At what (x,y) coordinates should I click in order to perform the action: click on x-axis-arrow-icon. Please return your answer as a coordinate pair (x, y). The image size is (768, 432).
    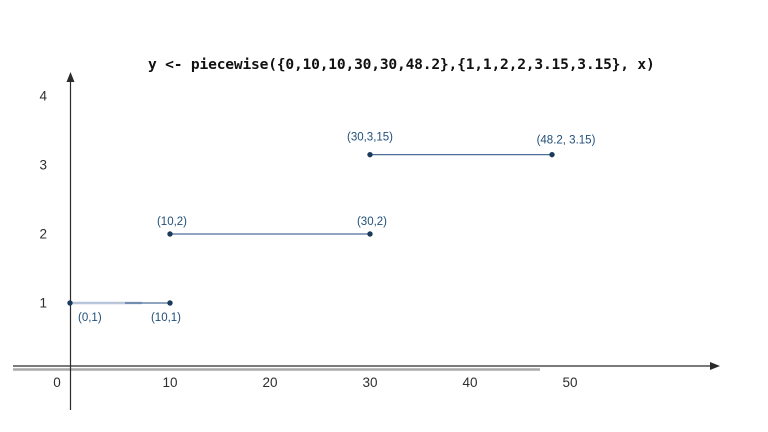
    Looking at the image, I should click on (715, 366).